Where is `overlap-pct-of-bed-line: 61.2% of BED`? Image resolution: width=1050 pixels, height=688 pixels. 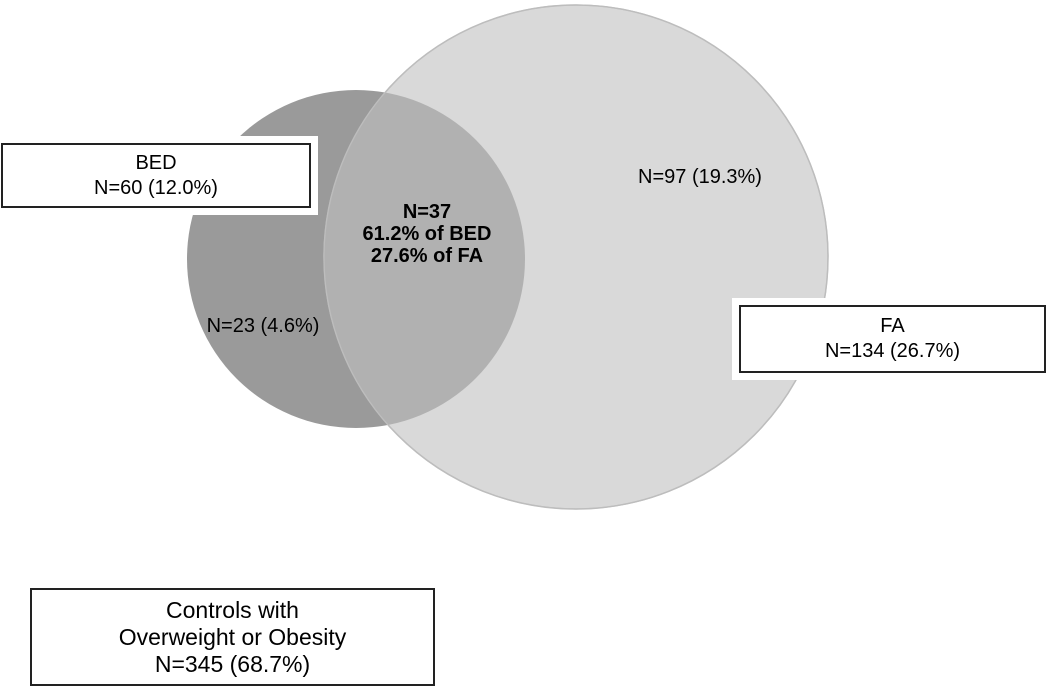 overlap-pct-of-bed-line: 61.2% of BED is located at coordinates (427, 234).